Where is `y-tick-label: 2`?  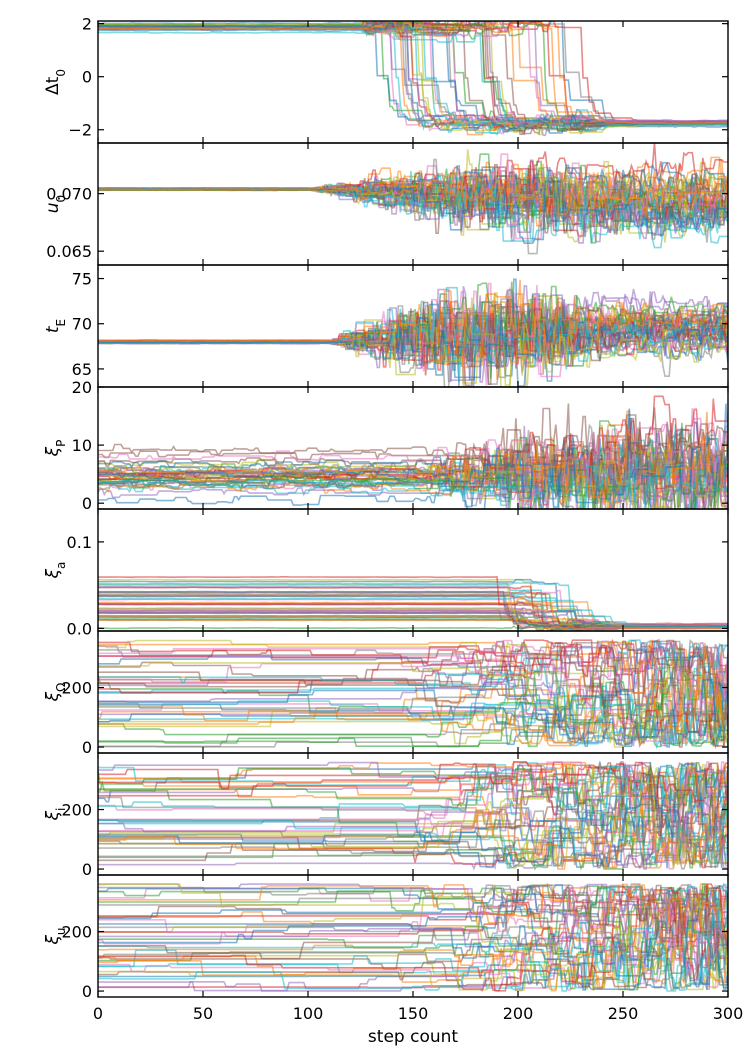 y-tick-label: 2 is located at coordinates (87, 24).